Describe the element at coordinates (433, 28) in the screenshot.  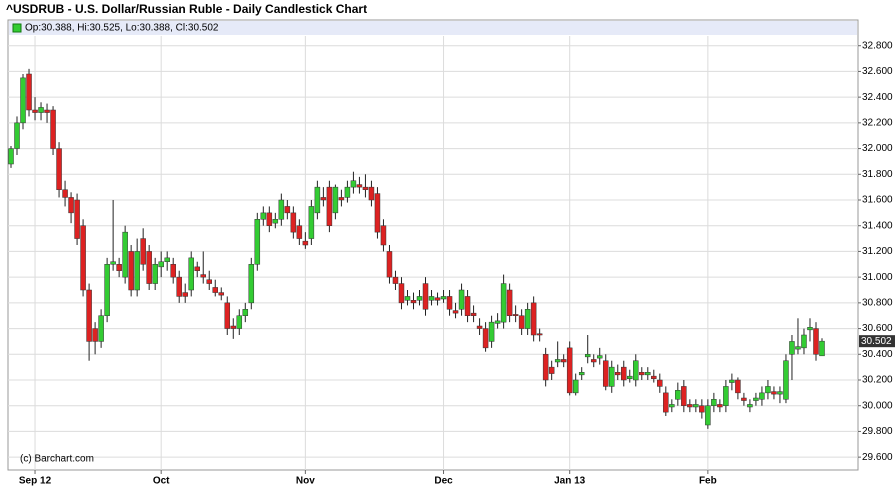
I see `legend-band` at that location.